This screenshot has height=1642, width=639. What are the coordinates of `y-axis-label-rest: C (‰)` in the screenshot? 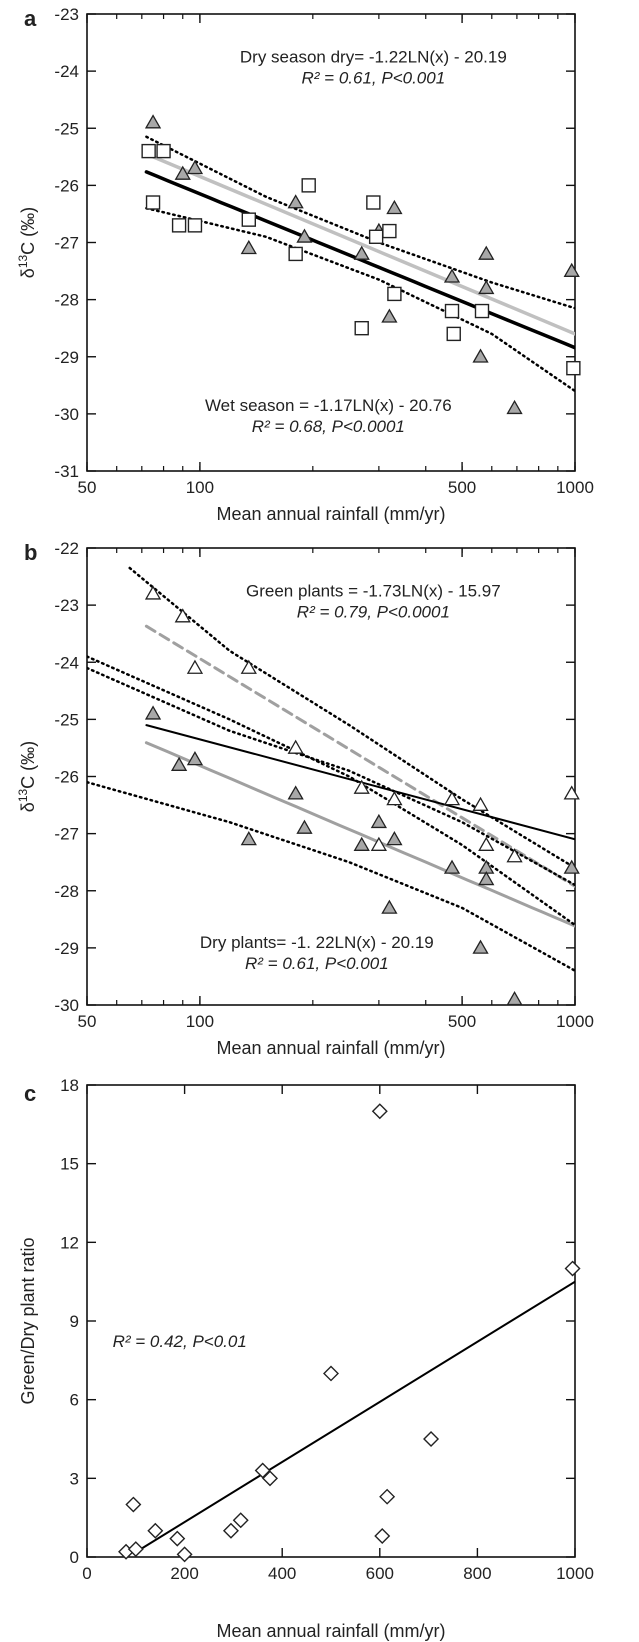 It's located at (28, 231).